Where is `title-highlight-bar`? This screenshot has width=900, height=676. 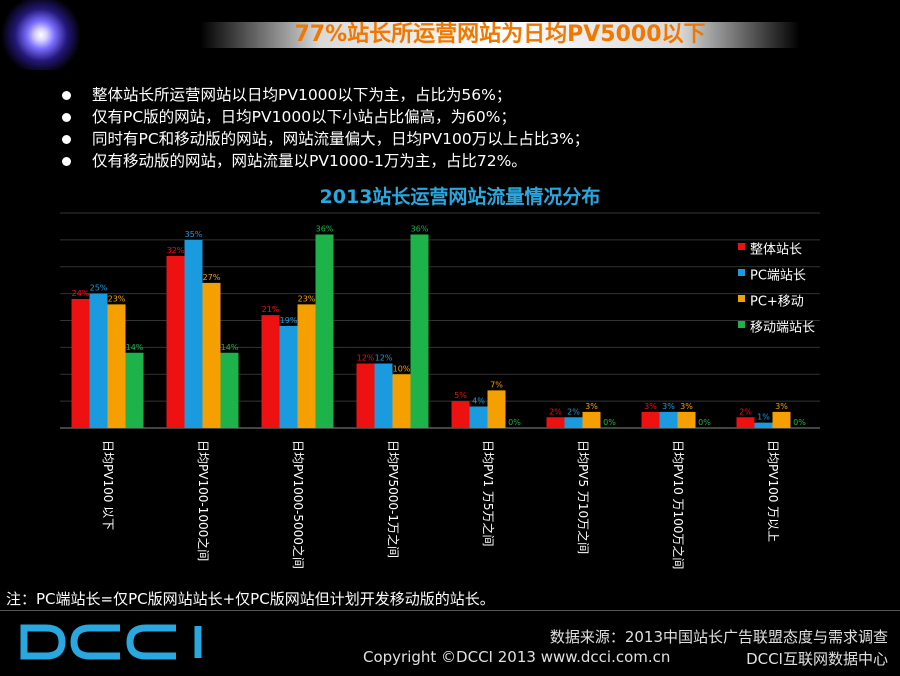 title-highlight-bar is located at coordinates (500, 35).